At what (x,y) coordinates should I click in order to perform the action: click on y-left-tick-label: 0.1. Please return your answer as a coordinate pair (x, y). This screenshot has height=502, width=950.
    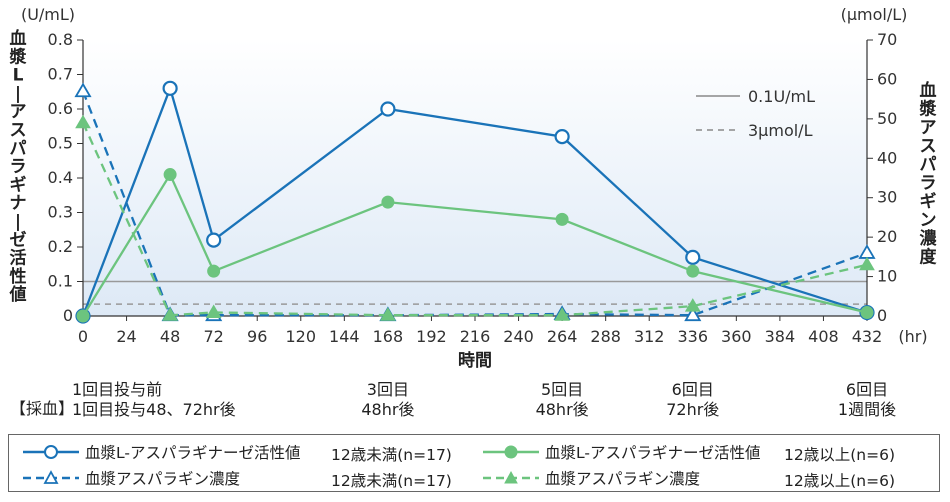
    Looking at the image, I should click on (60, 281).